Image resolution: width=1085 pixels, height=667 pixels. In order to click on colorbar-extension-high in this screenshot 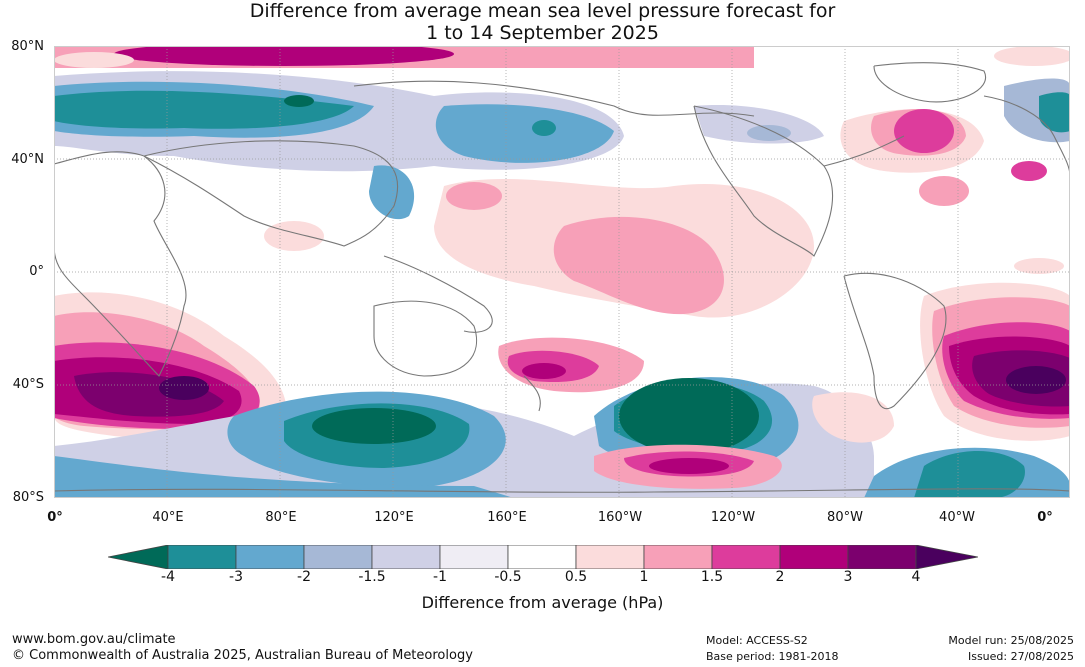, I will do `click(946, 557)`.